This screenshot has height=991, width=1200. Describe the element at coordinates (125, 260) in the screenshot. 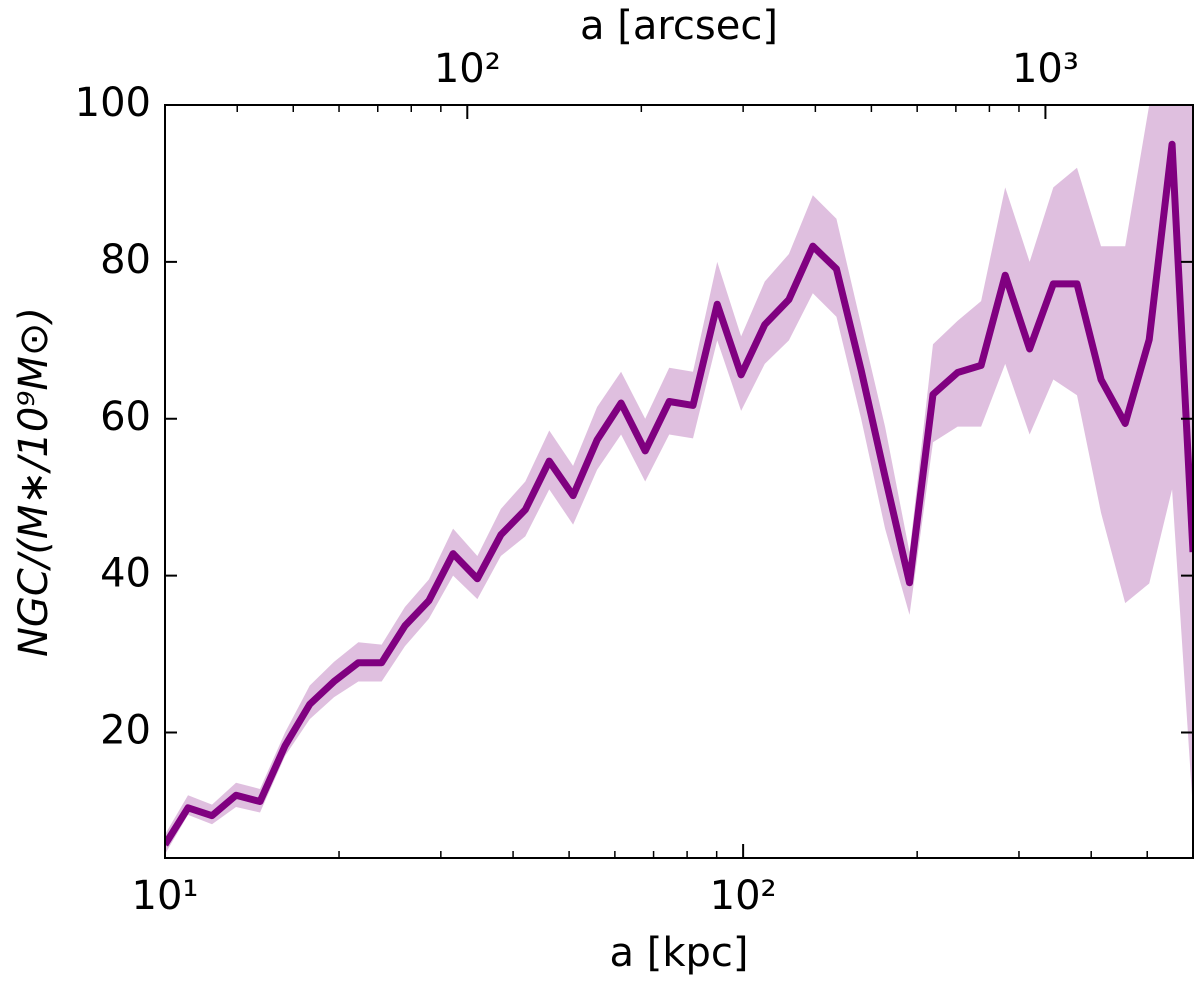

I see `y-tick-label: 80` at that location.